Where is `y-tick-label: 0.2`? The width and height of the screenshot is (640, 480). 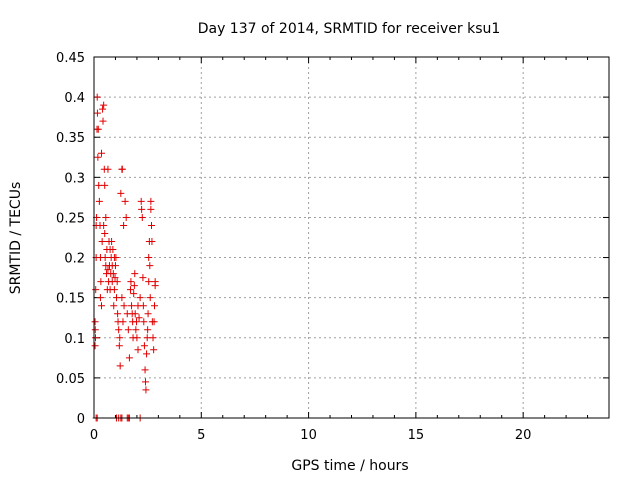
y-tick-label: 0.2 is located at coordinates (74, 259).